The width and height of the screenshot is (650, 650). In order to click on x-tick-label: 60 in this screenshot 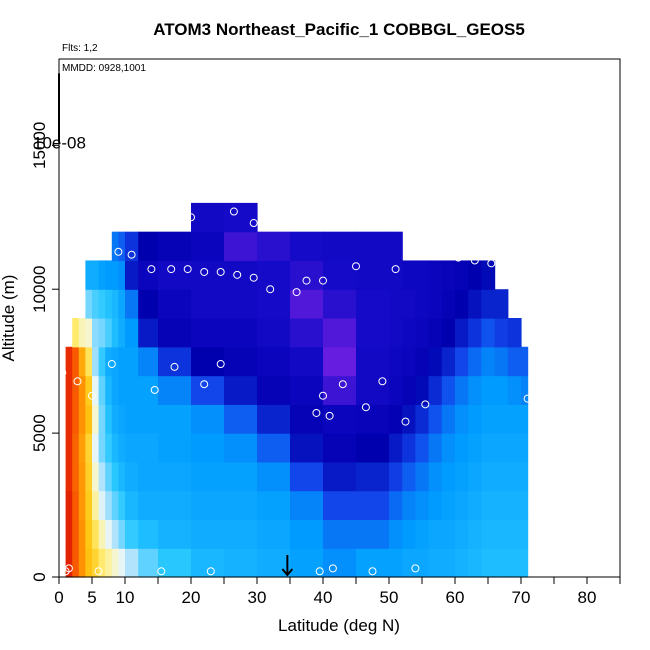, I will do `click(455, 597)`.